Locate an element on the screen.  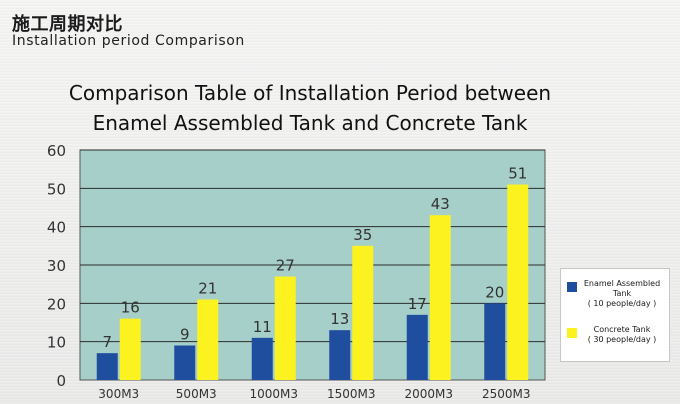
x-tick-label: 1000M3 is located at coordinates (273, 394).